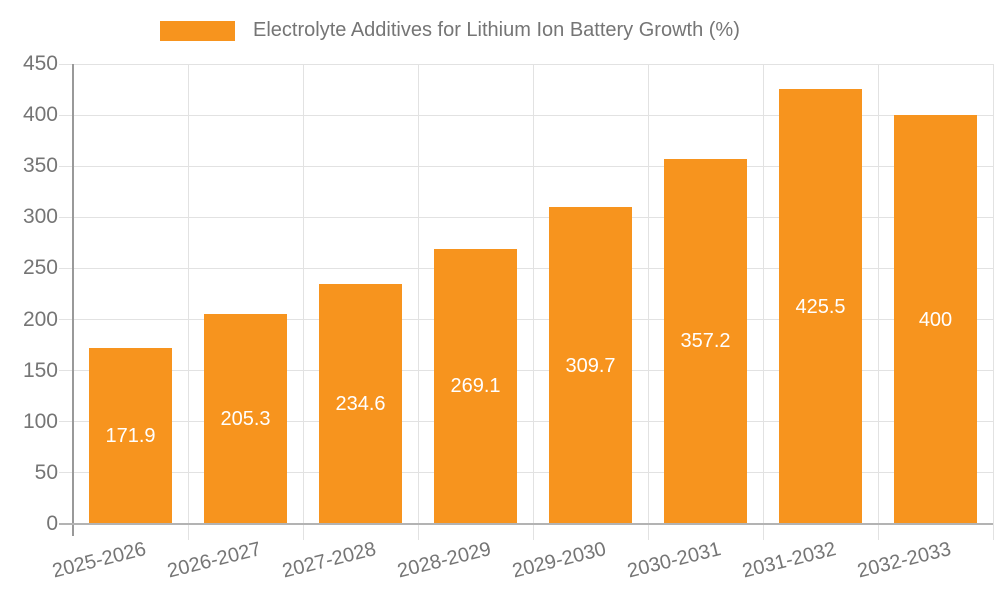  I want to click on y-axis-tick-label: 350, so click(40, 166).